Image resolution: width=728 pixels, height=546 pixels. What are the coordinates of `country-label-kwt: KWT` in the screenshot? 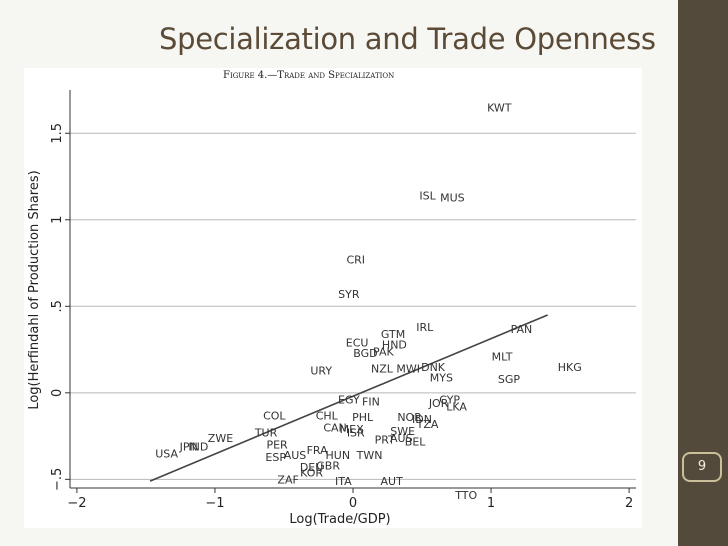 It's located at (499, 107).